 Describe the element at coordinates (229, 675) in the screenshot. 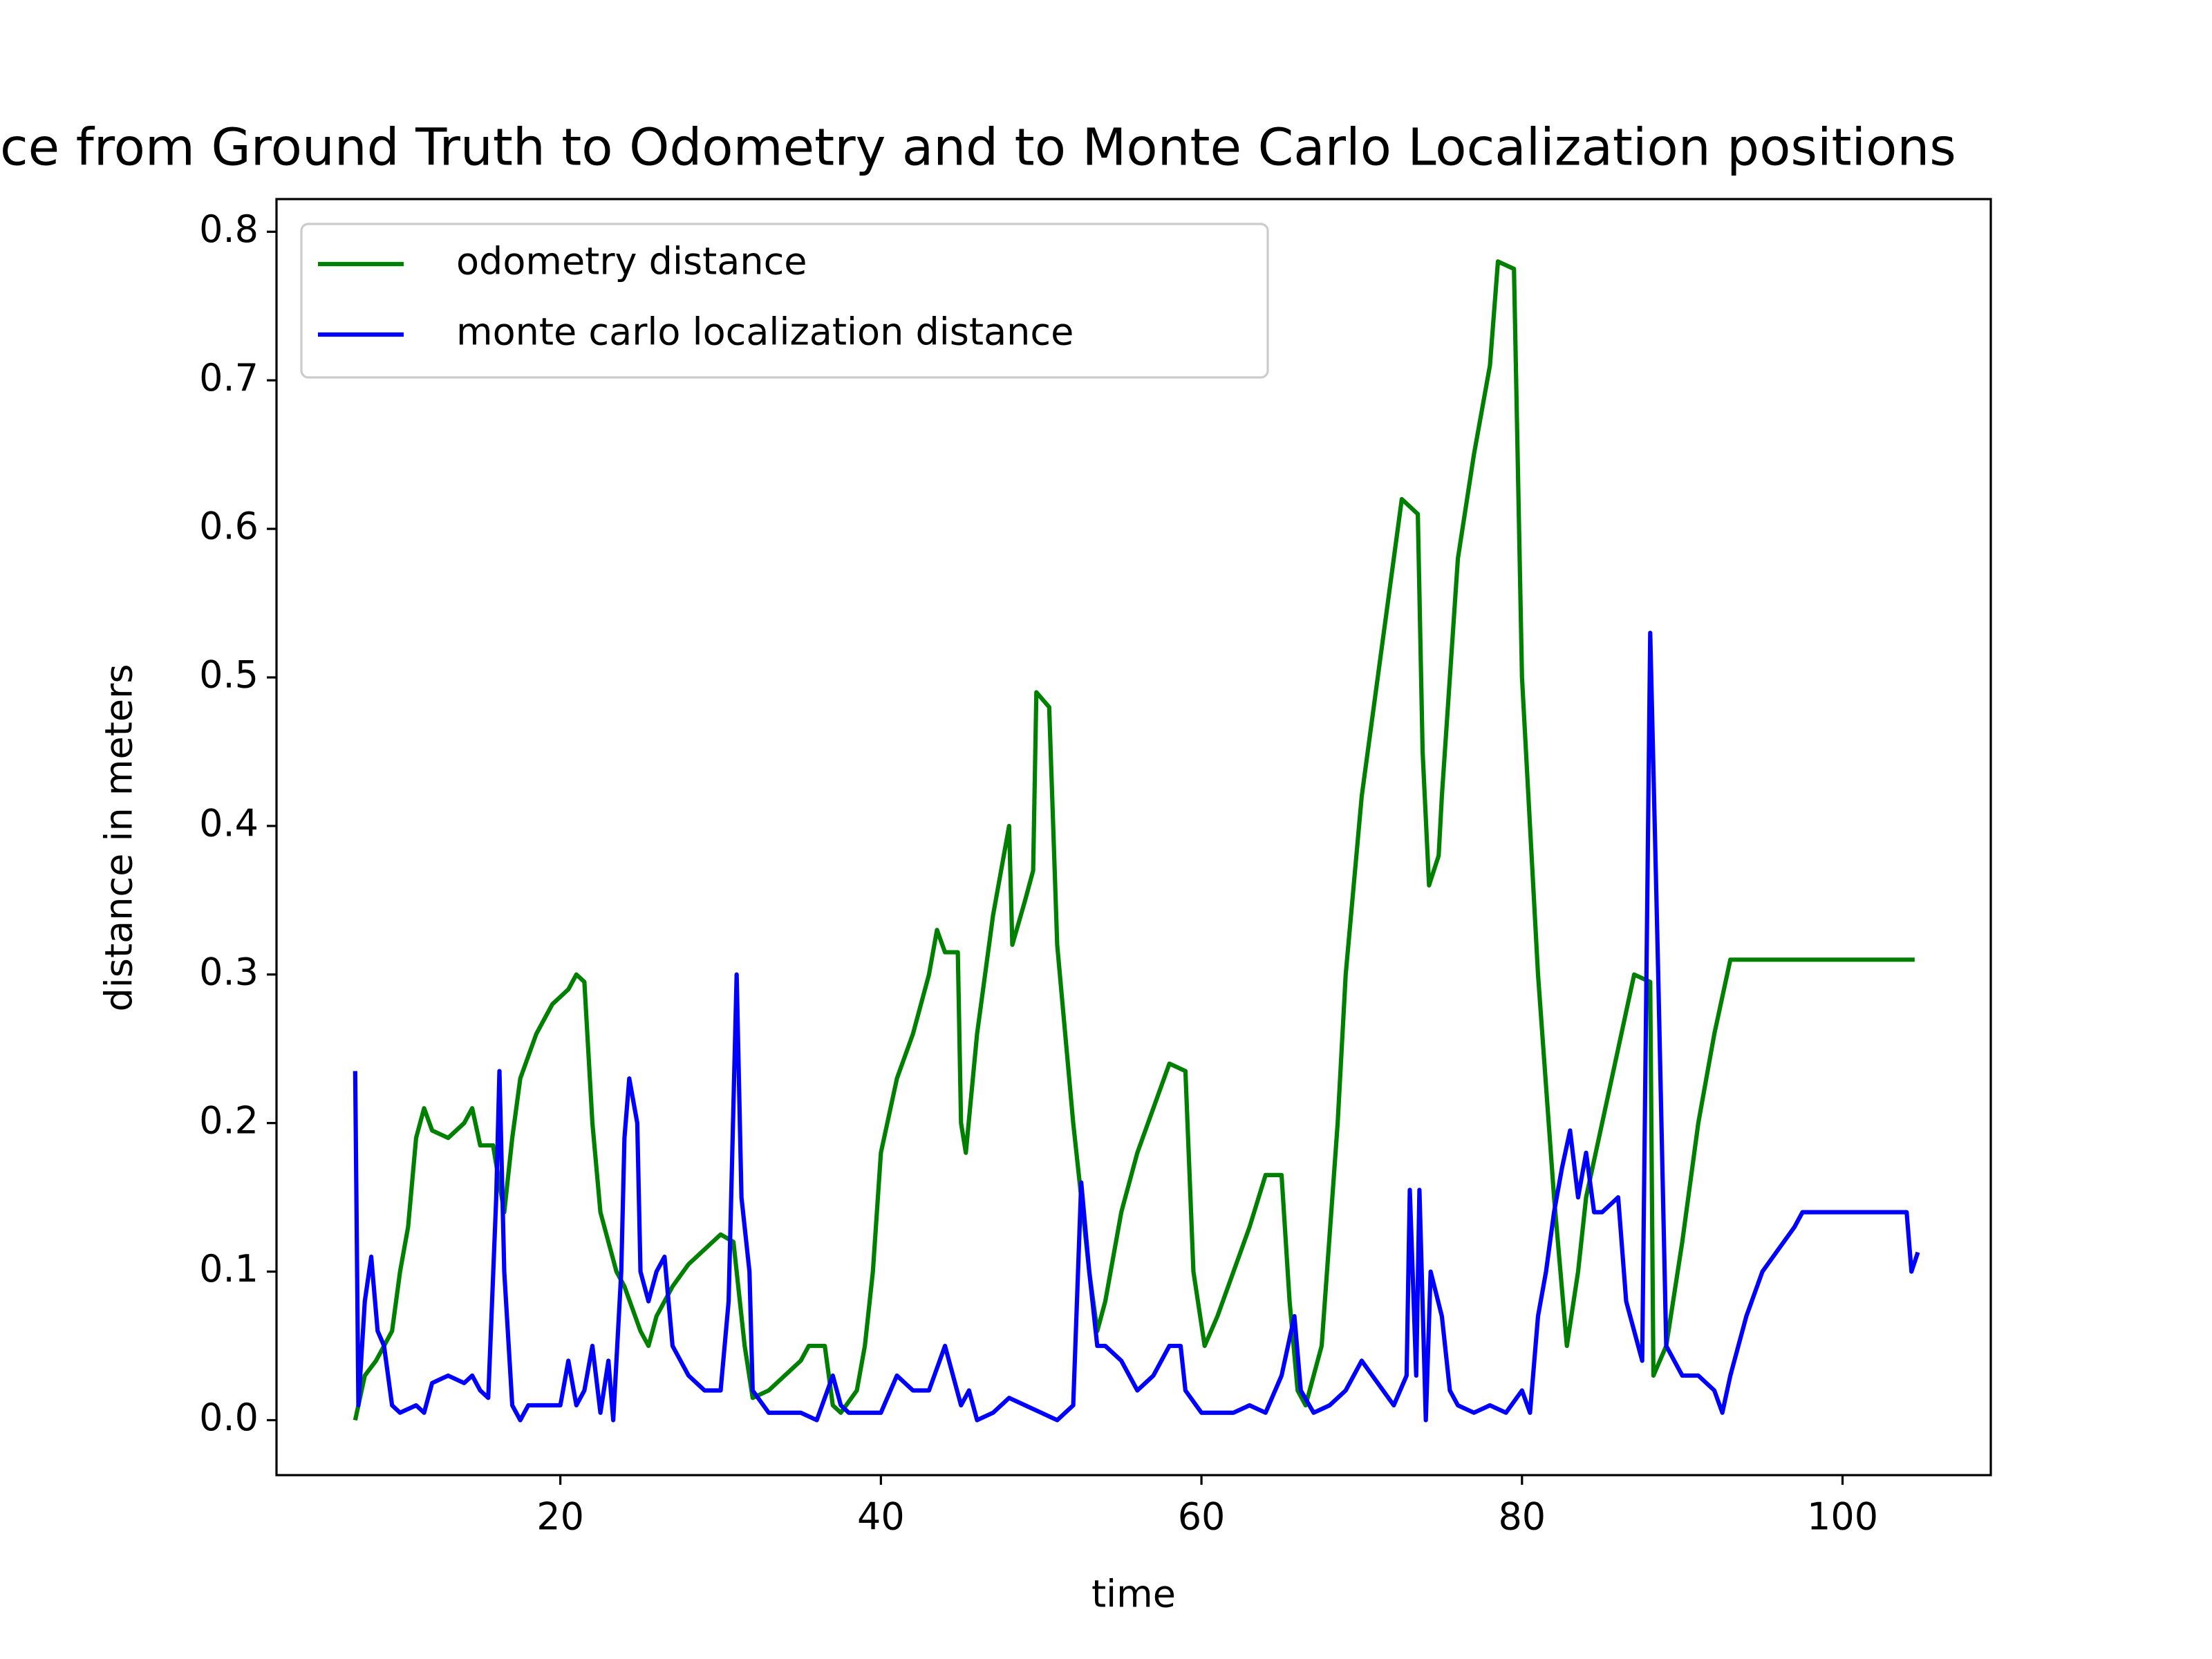

I see `y-tick-label: 0.5` at that location.